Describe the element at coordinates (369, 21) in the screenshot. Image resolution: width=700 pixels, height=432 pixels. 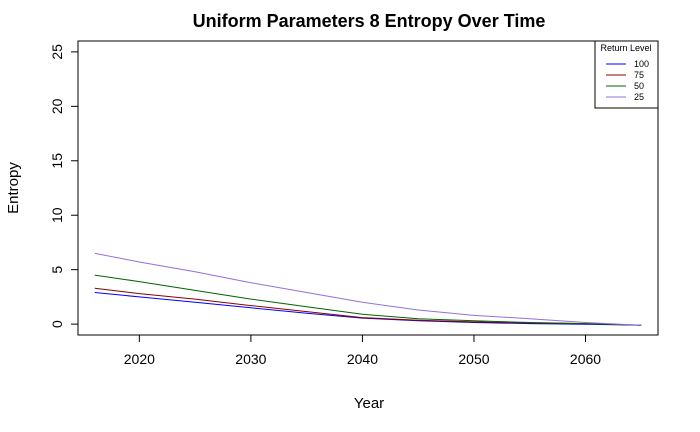
I see `chart-title: Uniform Parameters 8 Entropy Over Time` at that location.